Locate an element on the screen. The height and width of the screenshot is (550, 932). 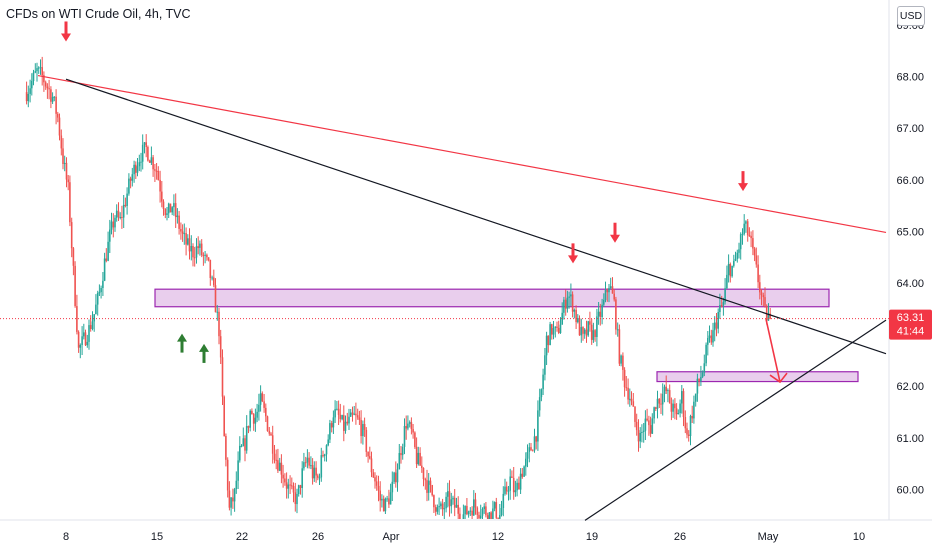
price-badge: 63.31 41:44 is located at coordinates (910, 324).